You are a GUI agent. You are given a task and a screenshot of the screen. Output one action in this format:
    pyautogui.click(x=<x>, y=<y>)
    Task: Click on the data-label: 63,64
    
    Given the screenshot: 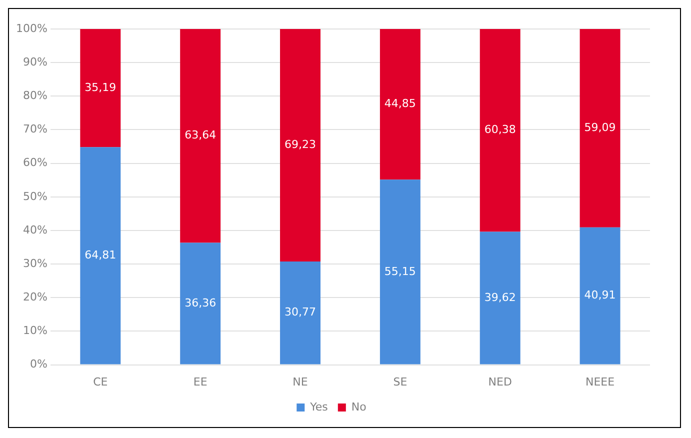 What is the action you would take?
    pyautogui.click(x=200, y=135)
    